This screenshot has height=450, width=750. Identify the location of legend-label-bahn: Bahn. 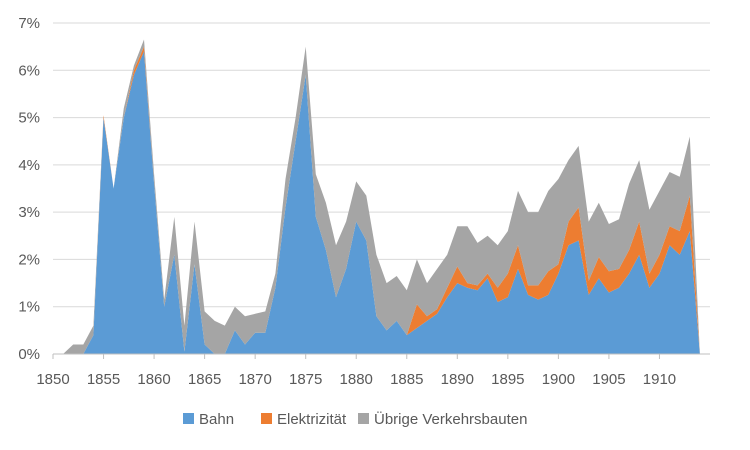
(216, 419).